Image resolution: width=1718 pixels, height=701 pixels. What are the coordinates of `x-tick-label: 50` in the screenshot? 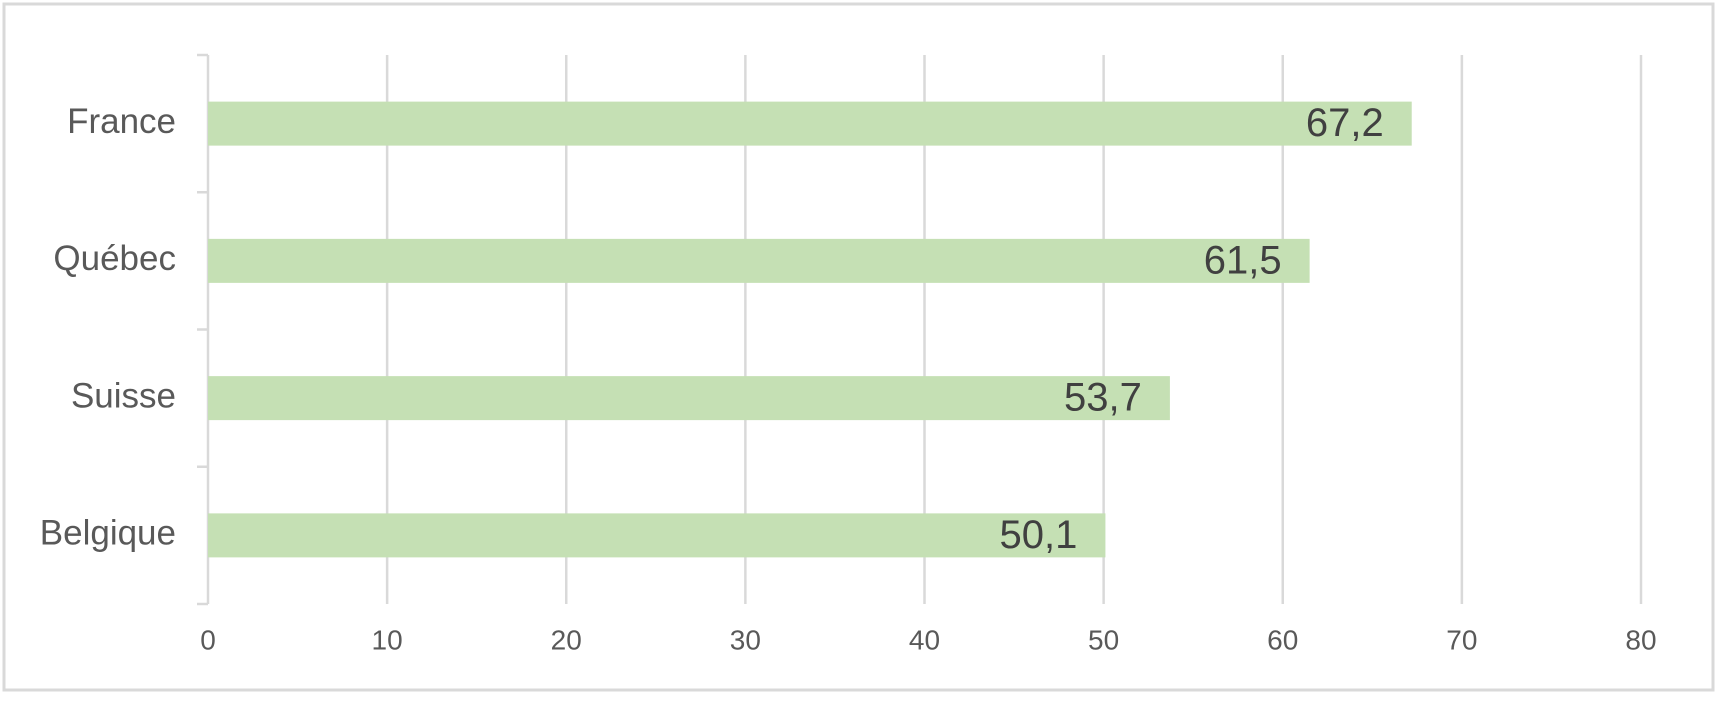 It's located at (1103, 639).